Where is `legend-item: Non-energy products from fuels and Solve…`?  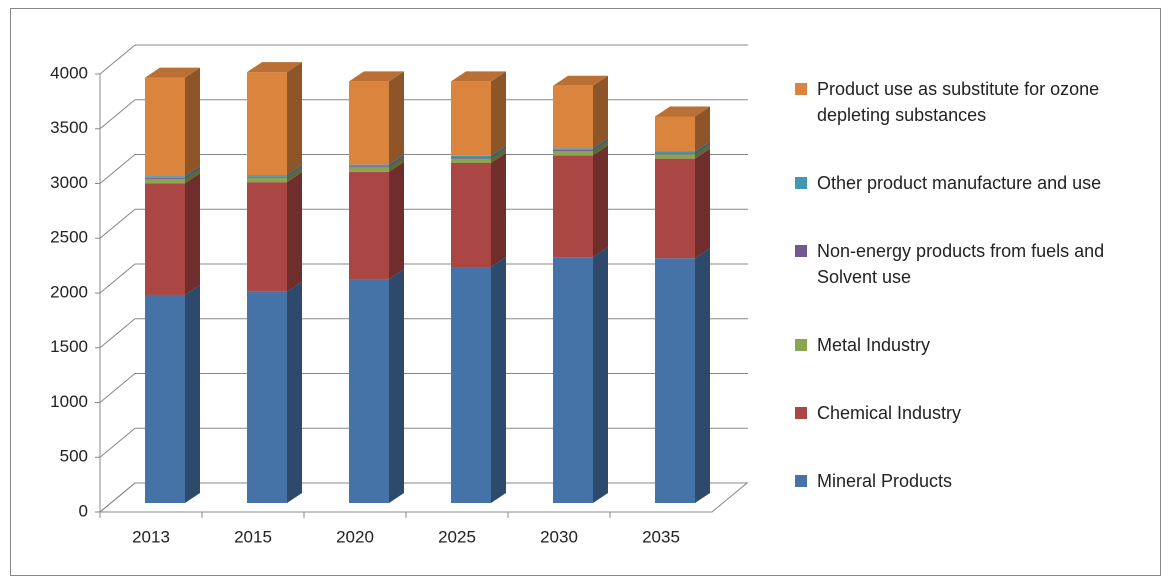 legend-item: Non-energy products from fuels and Solve… is located at coordinates (980, 264).